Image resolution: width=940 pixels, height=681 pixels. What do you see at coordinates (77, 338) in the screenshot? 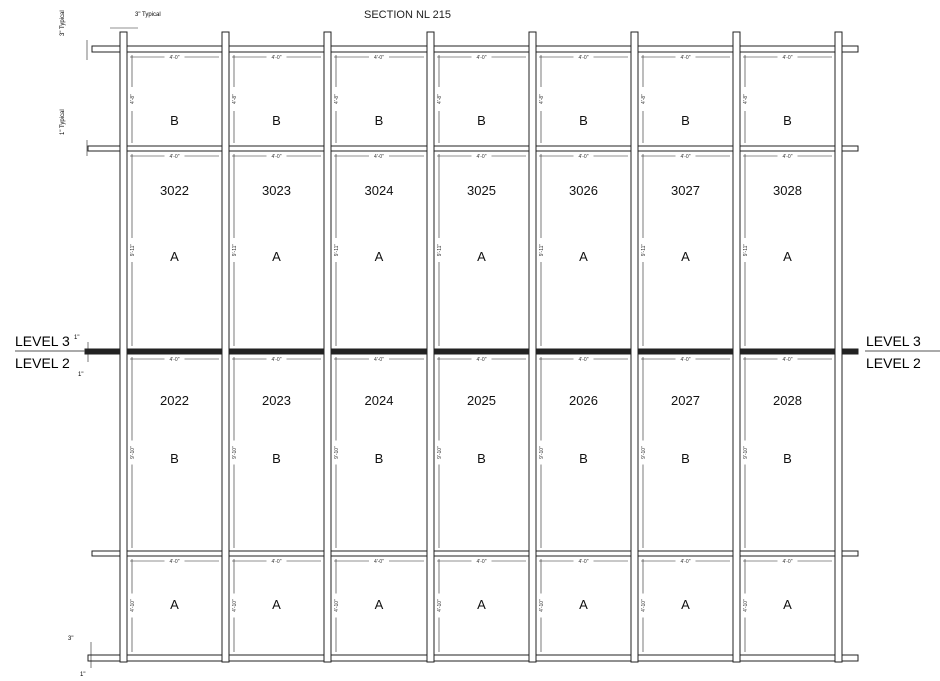
I see `level-gap-note-top: 1"` at bounding box center [77, 338].